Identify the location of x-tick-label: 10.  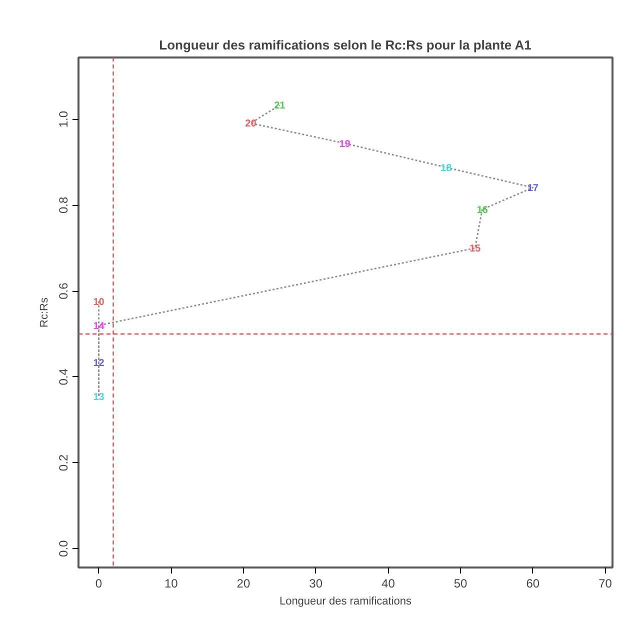
(171, 583).